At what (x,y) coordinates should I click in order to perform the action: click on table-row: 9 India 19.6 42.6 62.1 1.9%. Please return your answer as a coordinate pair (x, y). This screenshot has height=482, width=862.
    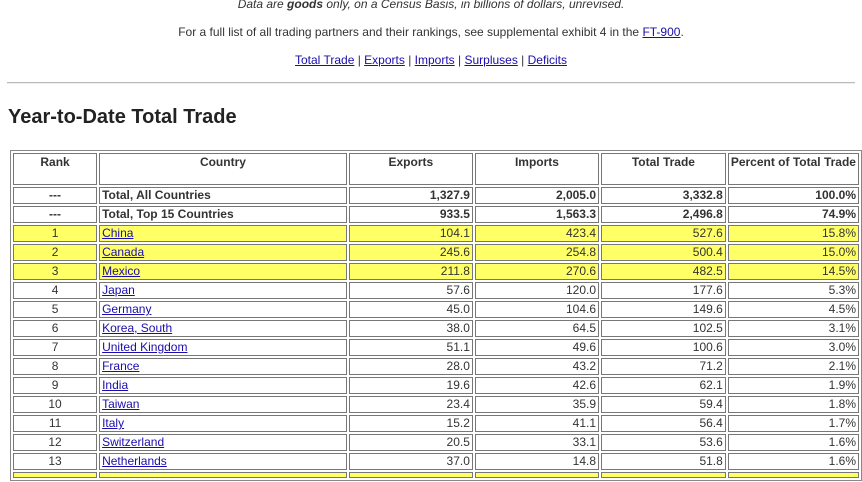
    Looking at the image, I should click on (436, 385).